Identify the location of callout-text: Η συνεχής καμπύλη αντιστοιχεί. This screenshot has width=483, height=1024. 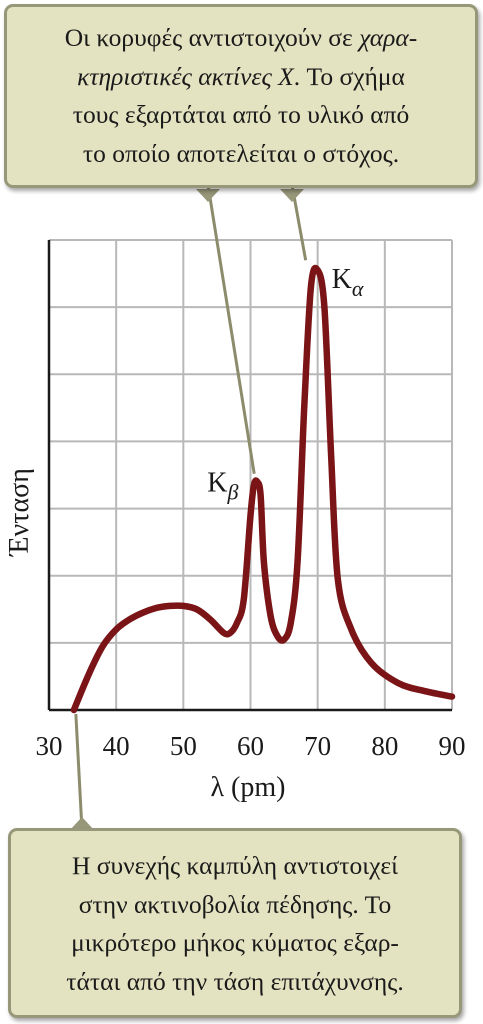
(235, 865).